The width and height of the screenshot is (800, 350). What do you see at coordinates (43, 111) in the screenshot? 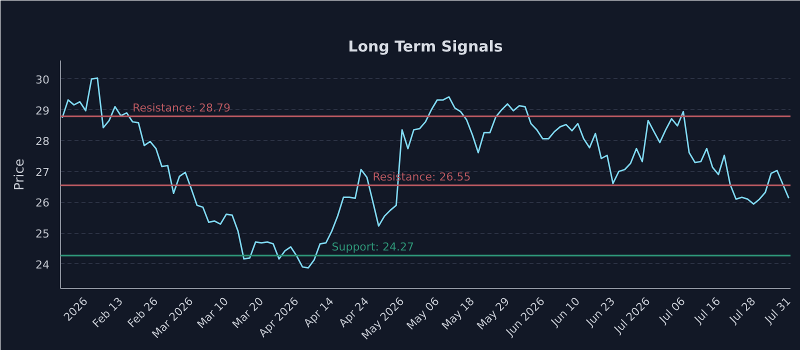
I see `y-tick-label: 29` at bounding box center [43, 111].